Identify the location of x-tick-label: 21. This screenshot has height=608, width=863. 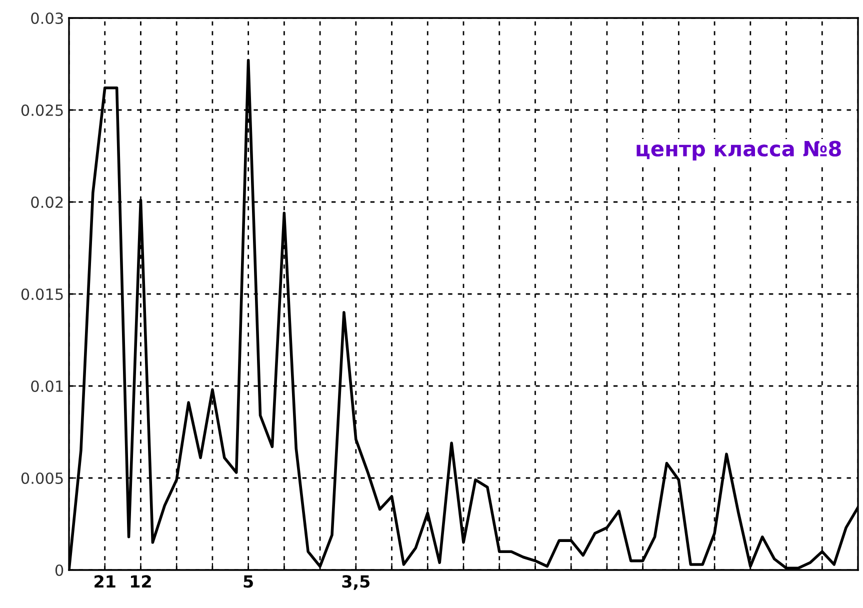
(105, 581).